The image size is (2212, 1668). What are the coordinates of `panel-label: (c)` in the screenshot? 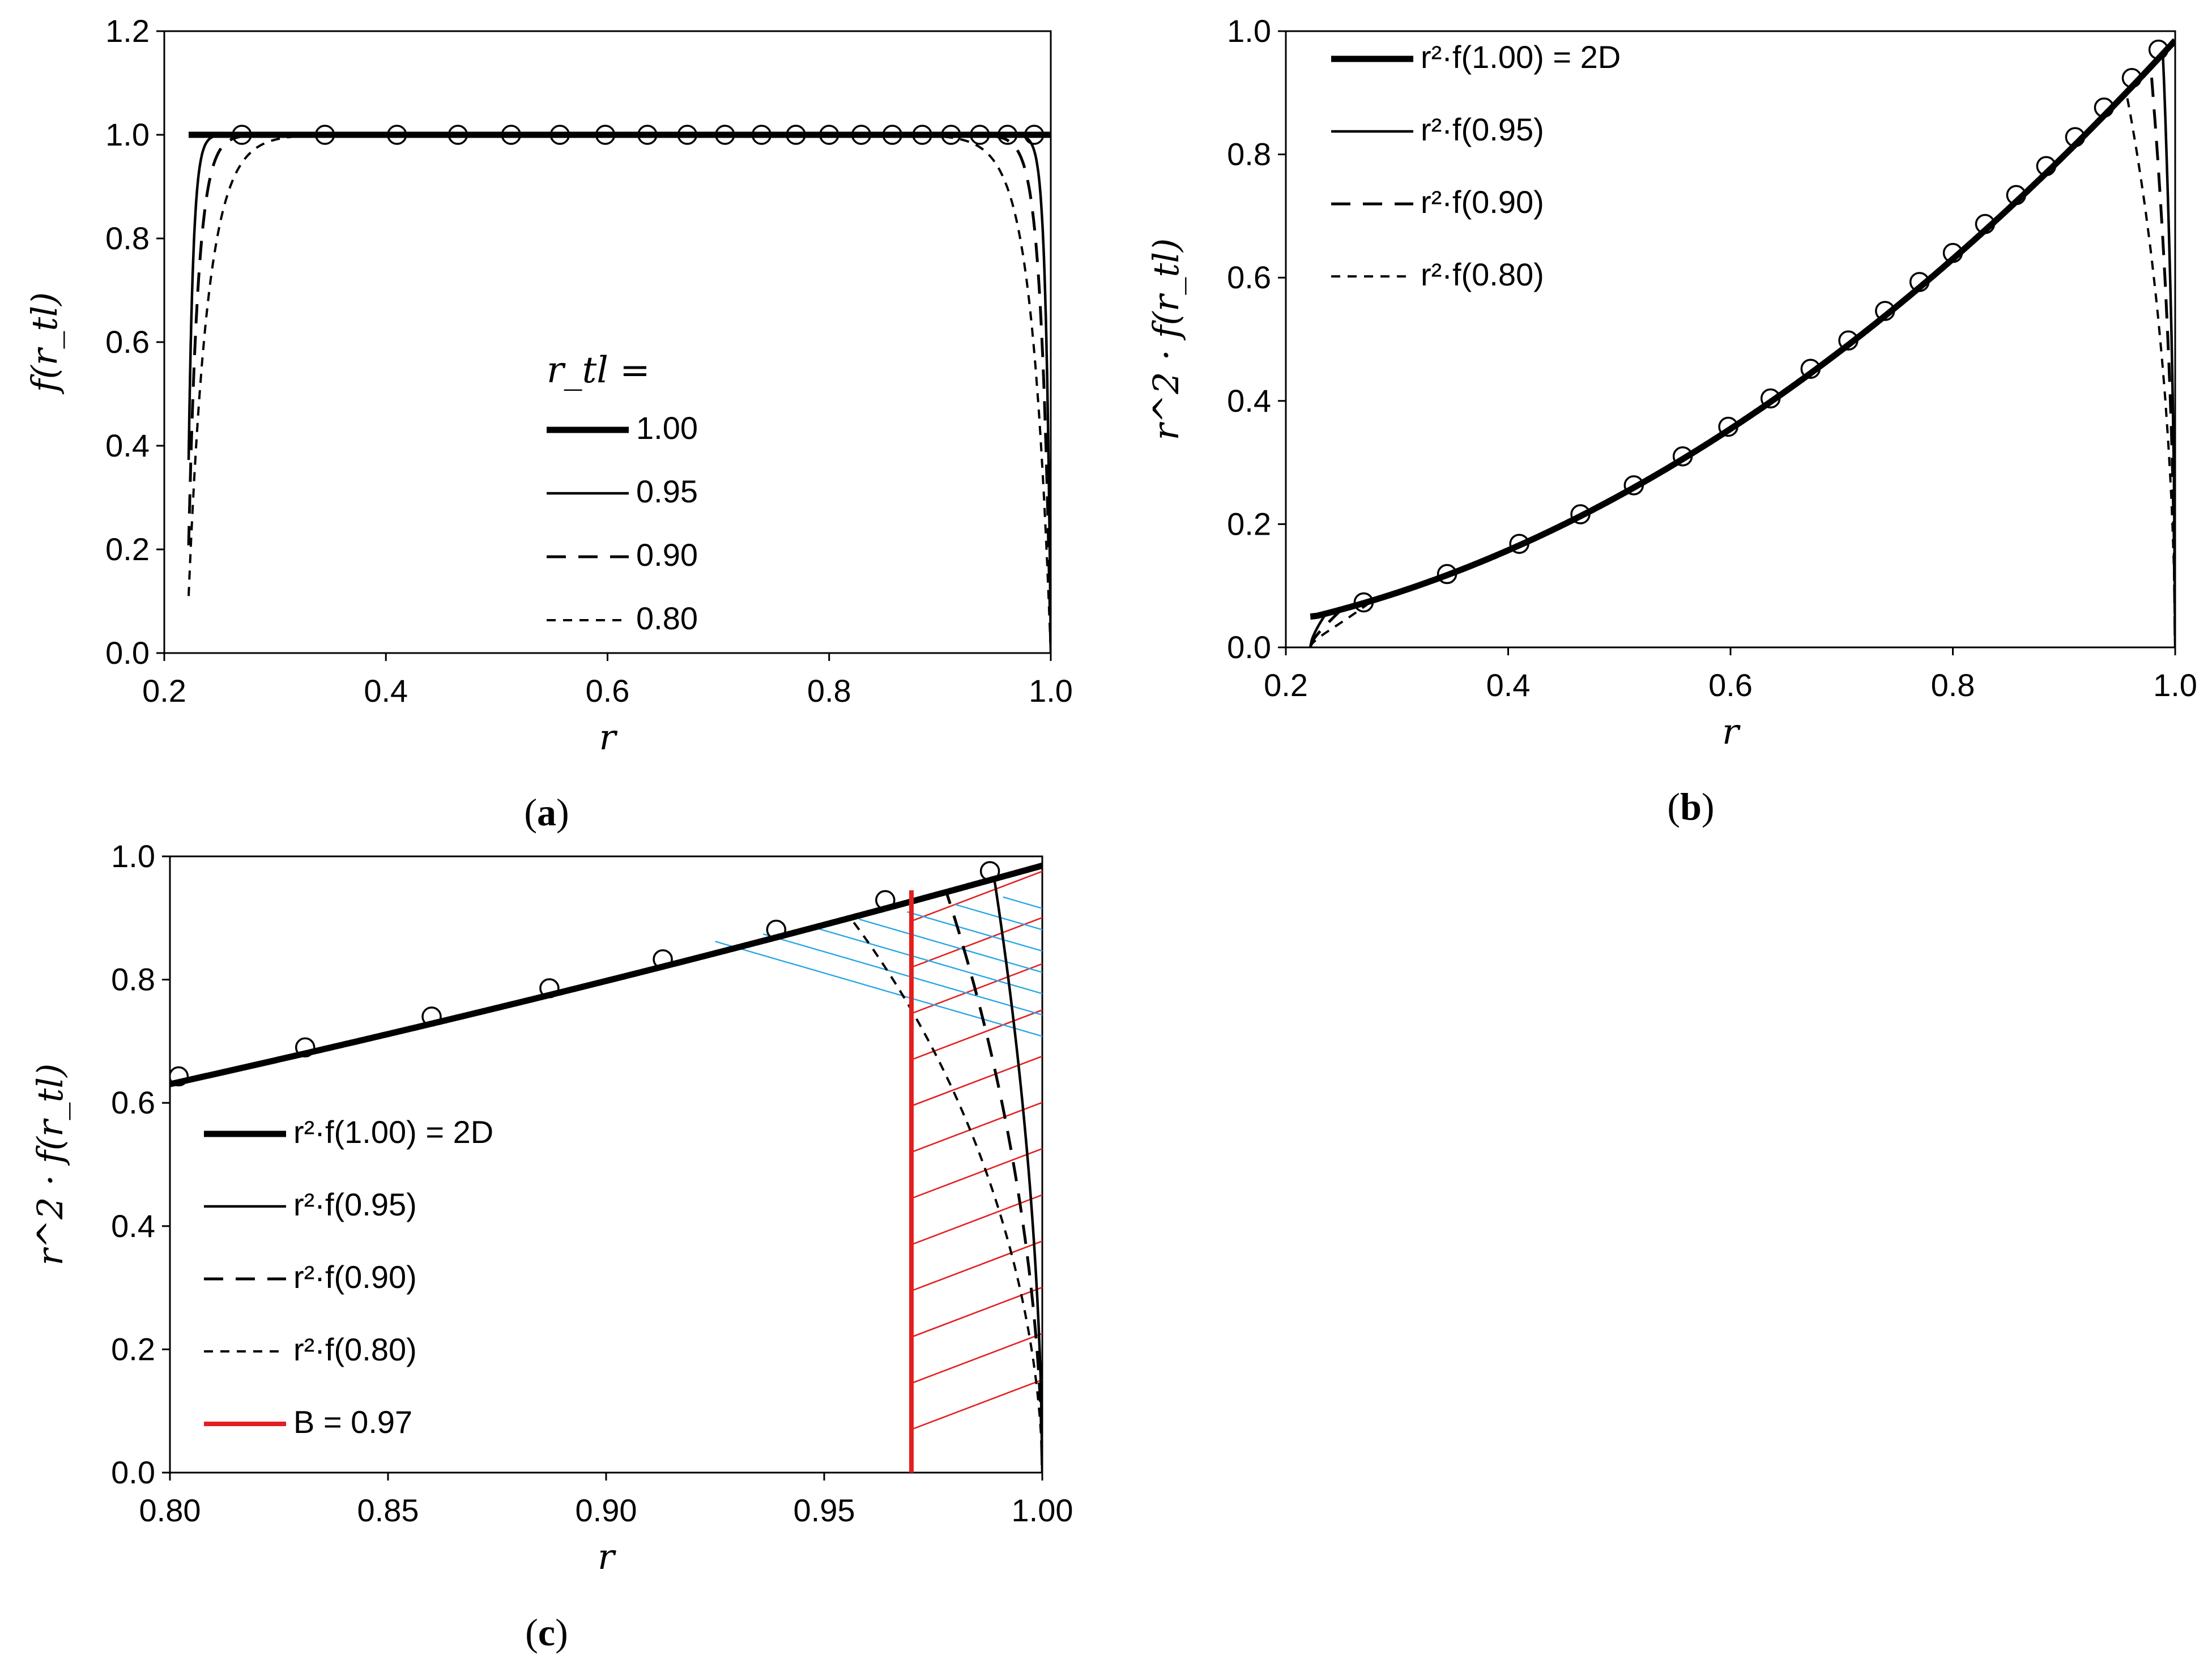 It's located at (546, 1632).